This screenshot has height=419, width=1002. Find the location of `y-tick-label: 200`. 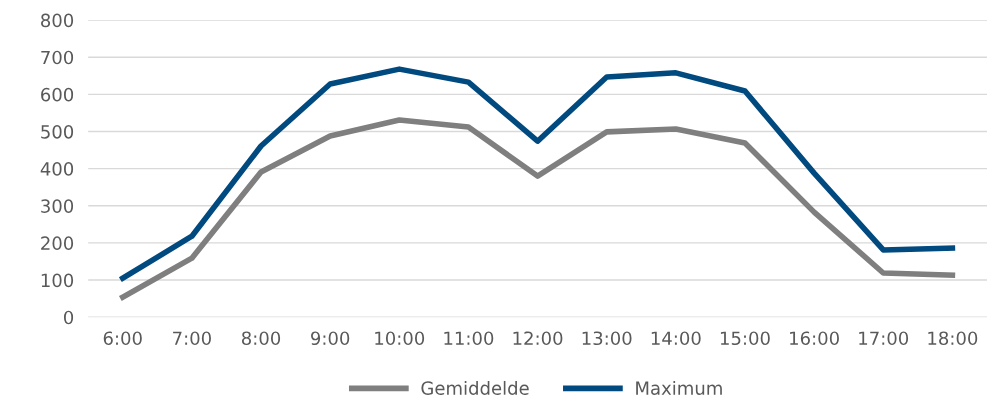

y-tick-label: 200 is located at coordinates (57, 243).